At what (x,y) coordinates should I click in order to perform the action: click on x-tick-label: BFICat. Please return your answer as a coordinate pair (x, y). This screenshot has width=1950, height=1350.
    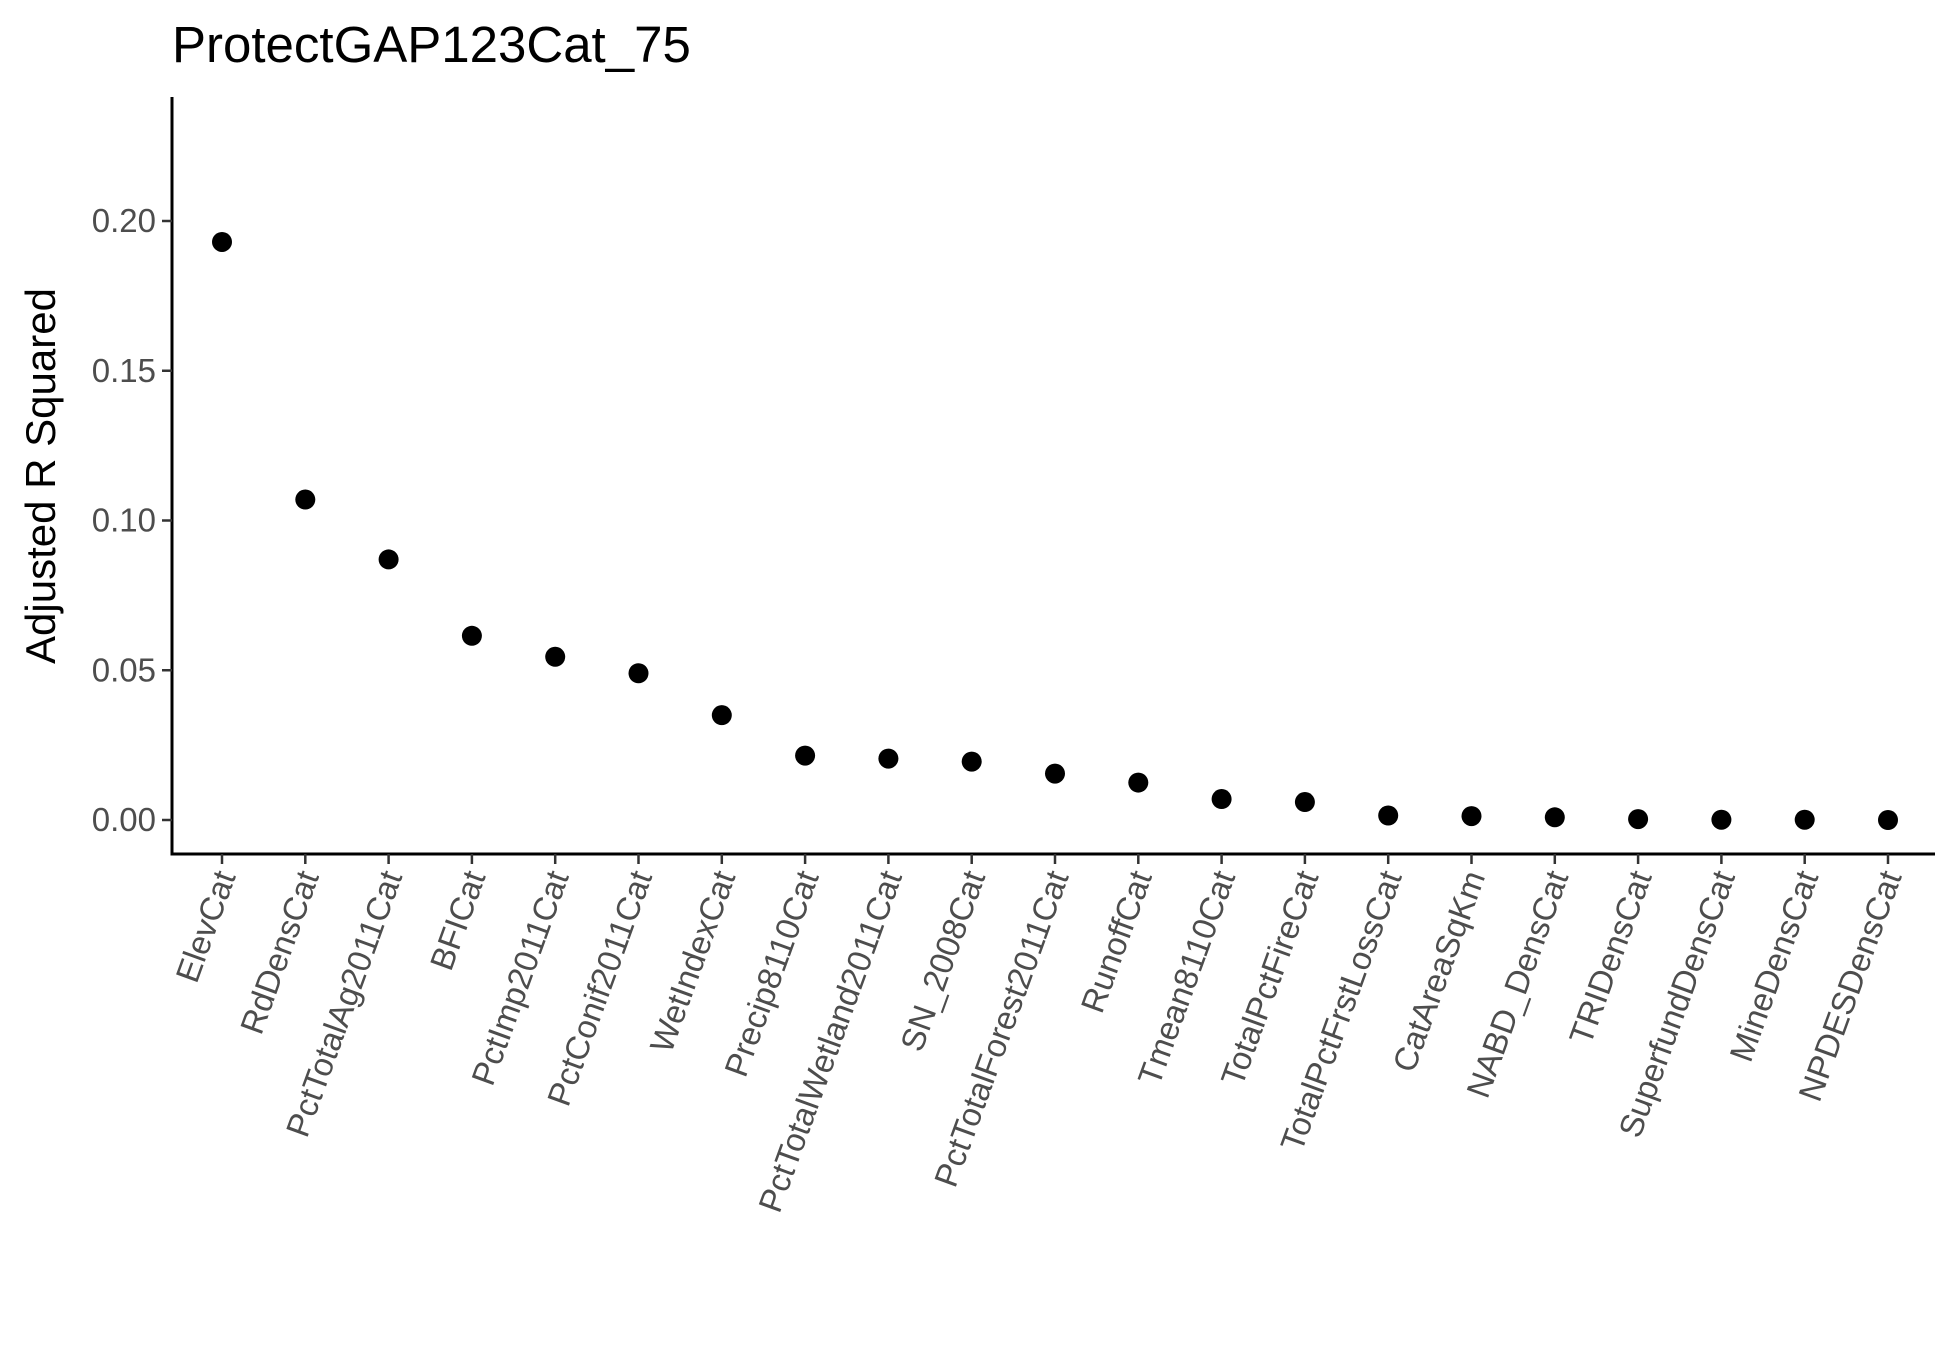
    Looking at the image, I should click on (458, 920).